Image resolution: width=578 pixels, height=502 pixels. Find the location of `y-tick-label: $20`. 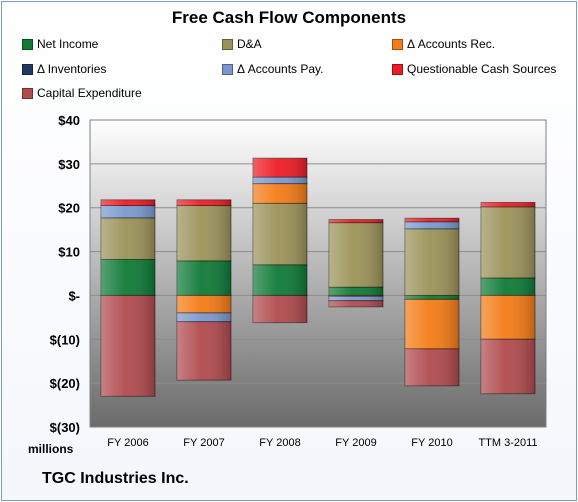

y-tick-label: $20 is located at coordinates (69, 208).